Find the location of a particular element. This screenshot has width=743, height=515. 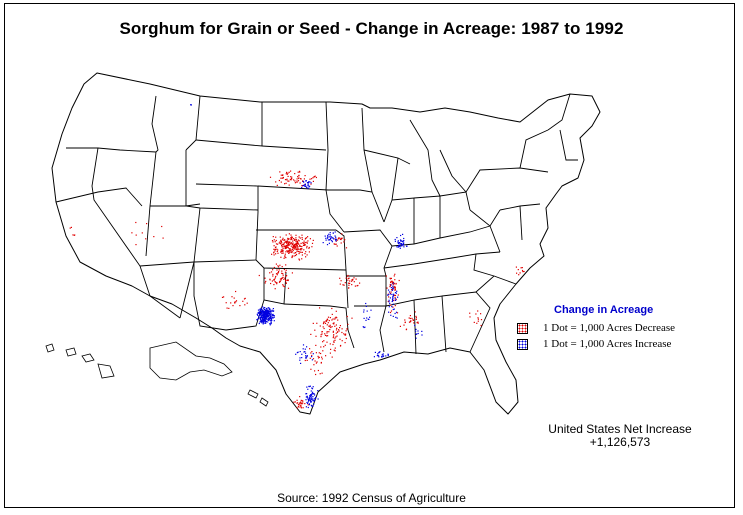

legend-label-increase: 1 Dot = 1,000 Acres Increase is located at coordinates (607, 344).